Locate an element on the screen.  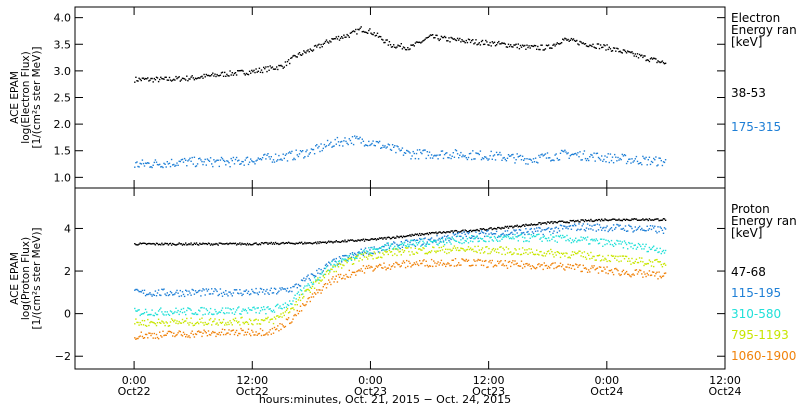
legend-title: Energy ran is located at coordinates (764, 221).